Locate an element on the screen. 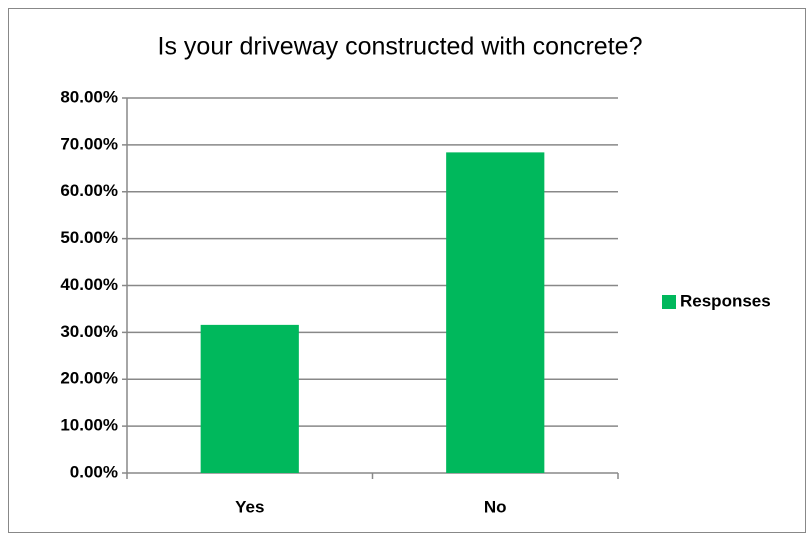 This screenshot has width=809, height=536. y-tick-label: 40.00% is located at coordinates (89, 284).